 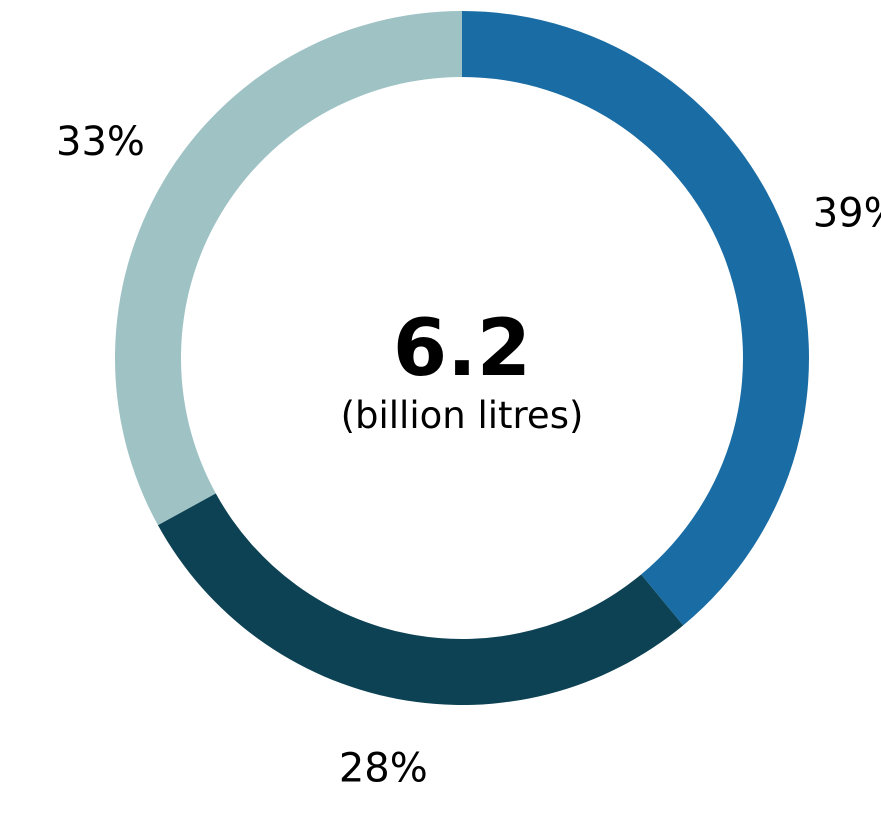 What do you see at coordinates (100, 142) in the screenshot?
I see `slice-label-2: 33%` at bounding box center [100, 142].